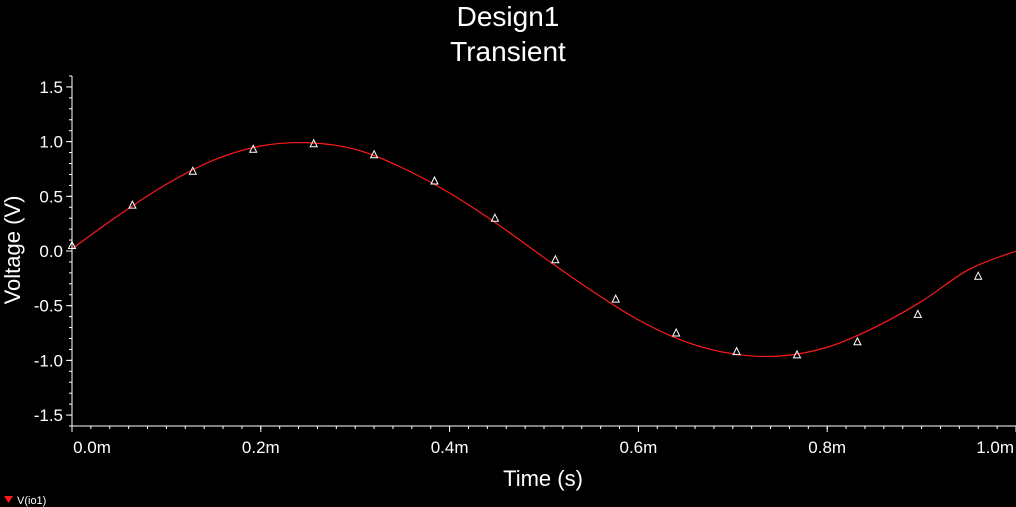 The image size is (1016, 507). I want to click on y-tick-label: 0.0, so click(51, 251).